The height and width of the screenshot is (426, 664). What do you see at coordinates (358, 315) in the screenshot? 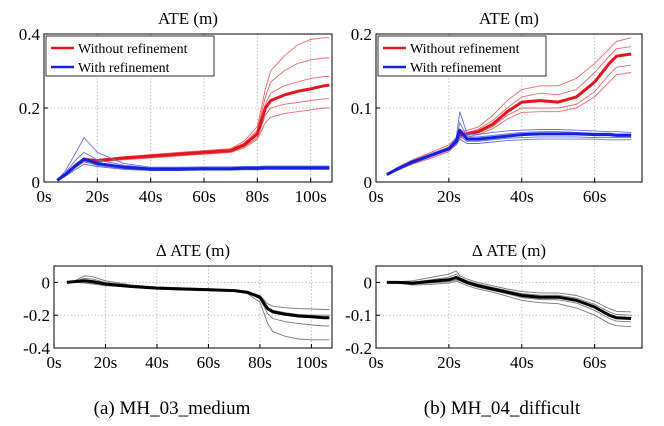
I see `y-tick-label: -0.1` at bounding box center [358, 315].